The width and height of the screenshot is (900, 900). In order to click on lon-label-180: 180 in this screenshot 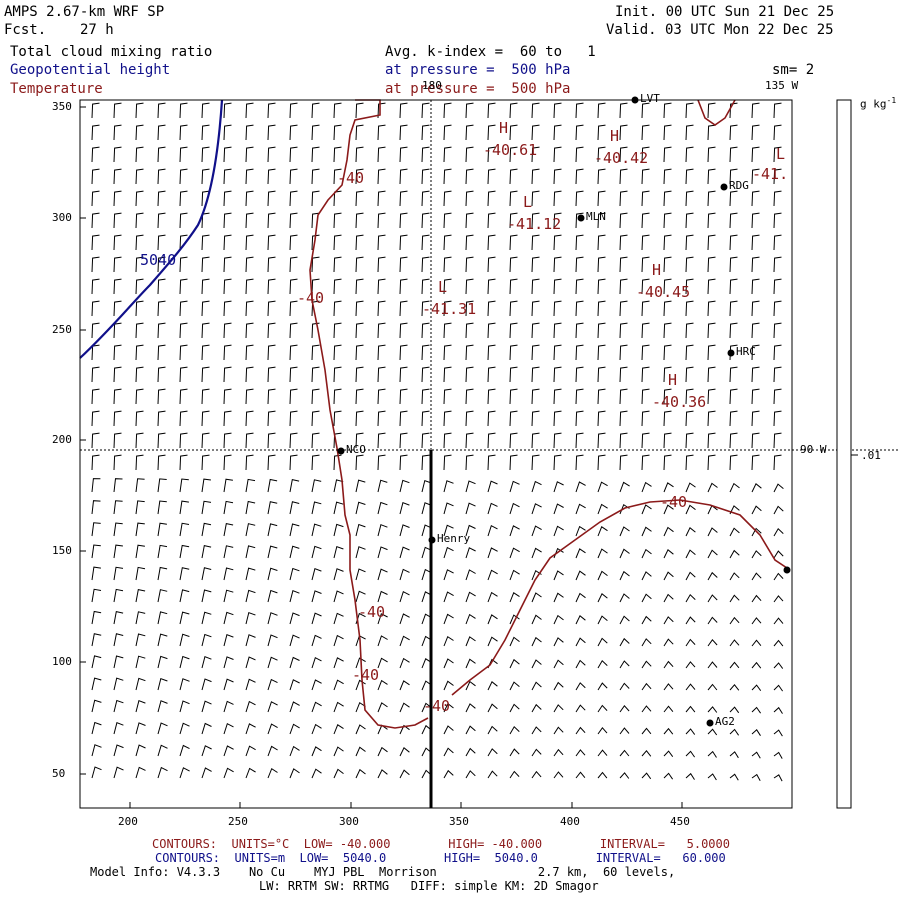, I will do `click(432, 85)`.